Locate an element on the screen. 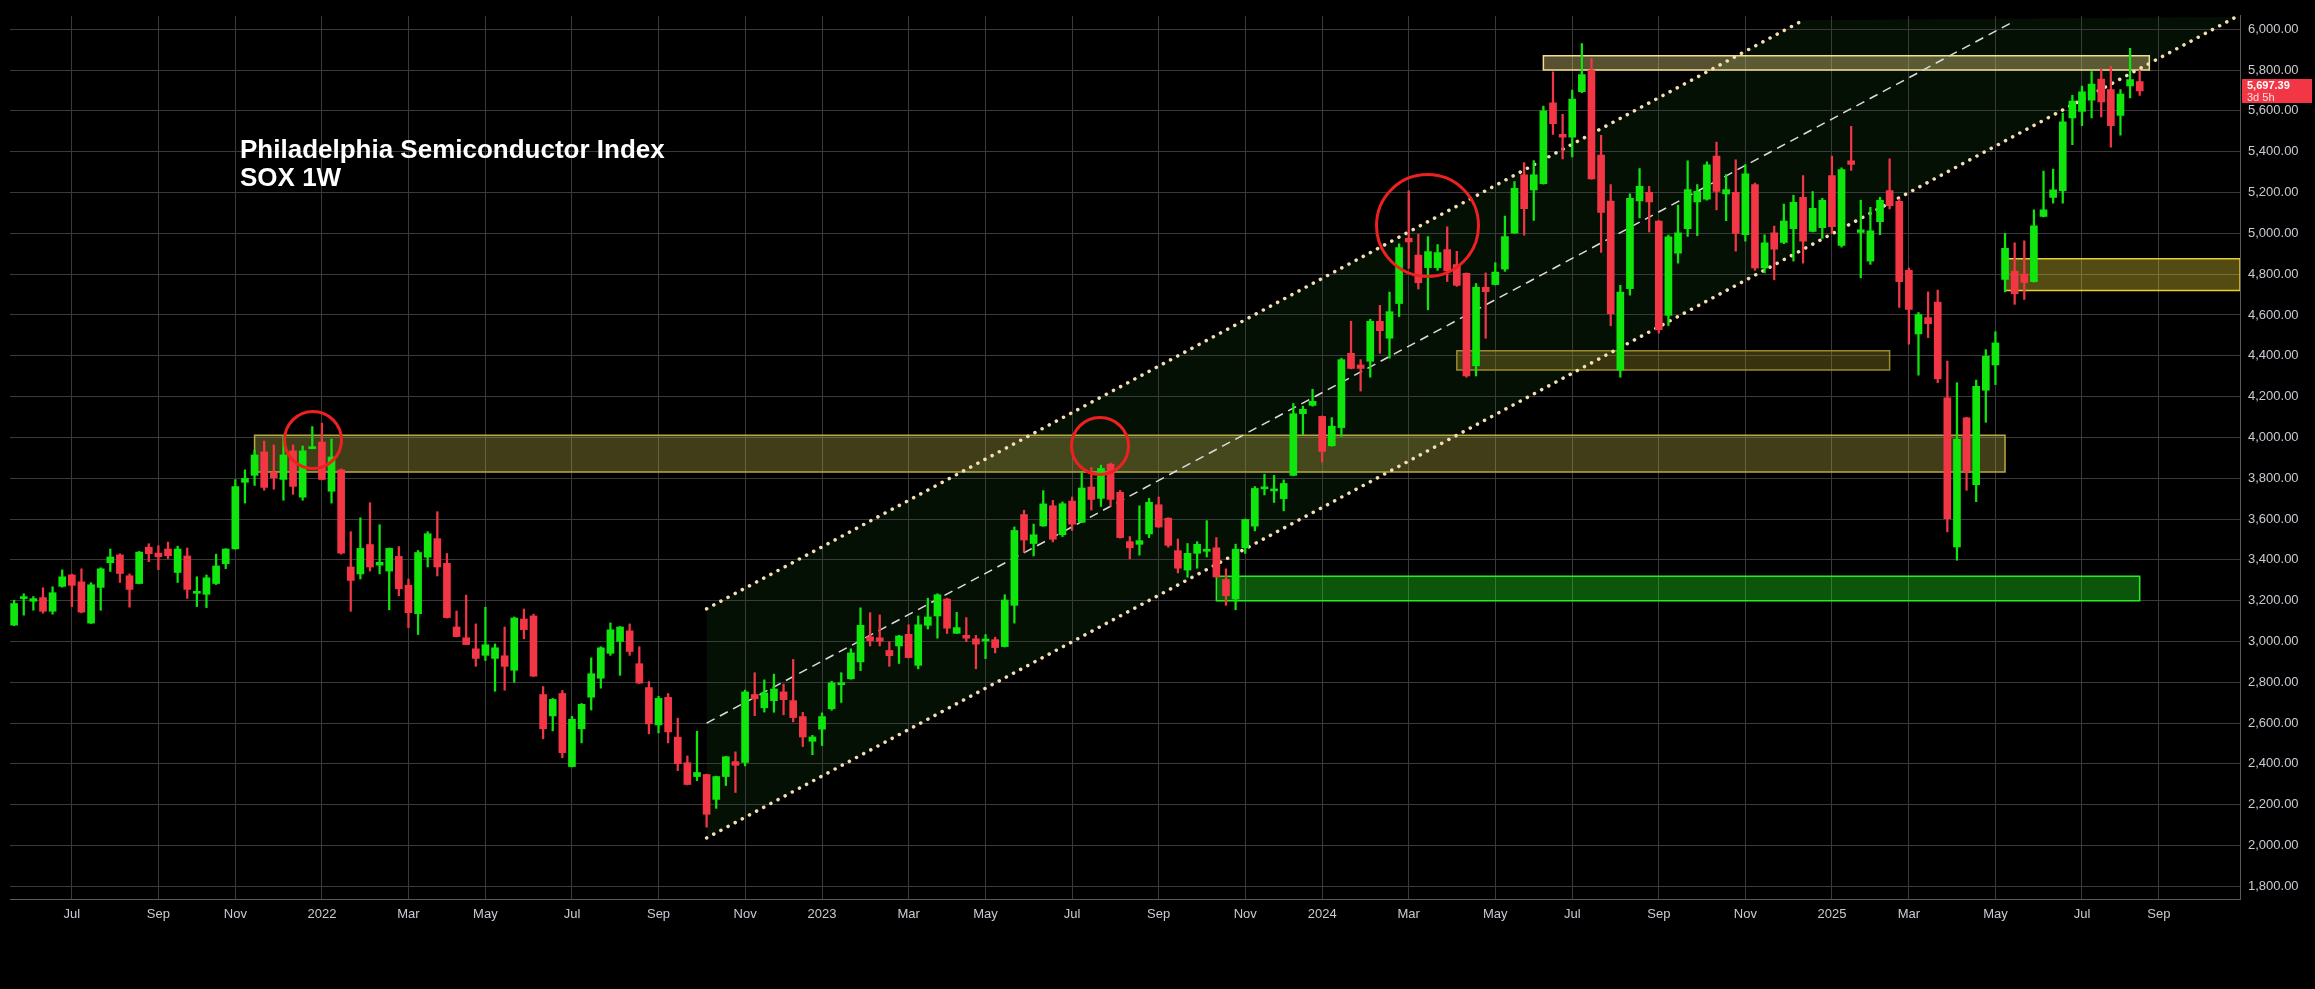 This screenshot has height=989, width=2315. y-tick-label: 4,600.00 is located at coordinates (2273, 314).